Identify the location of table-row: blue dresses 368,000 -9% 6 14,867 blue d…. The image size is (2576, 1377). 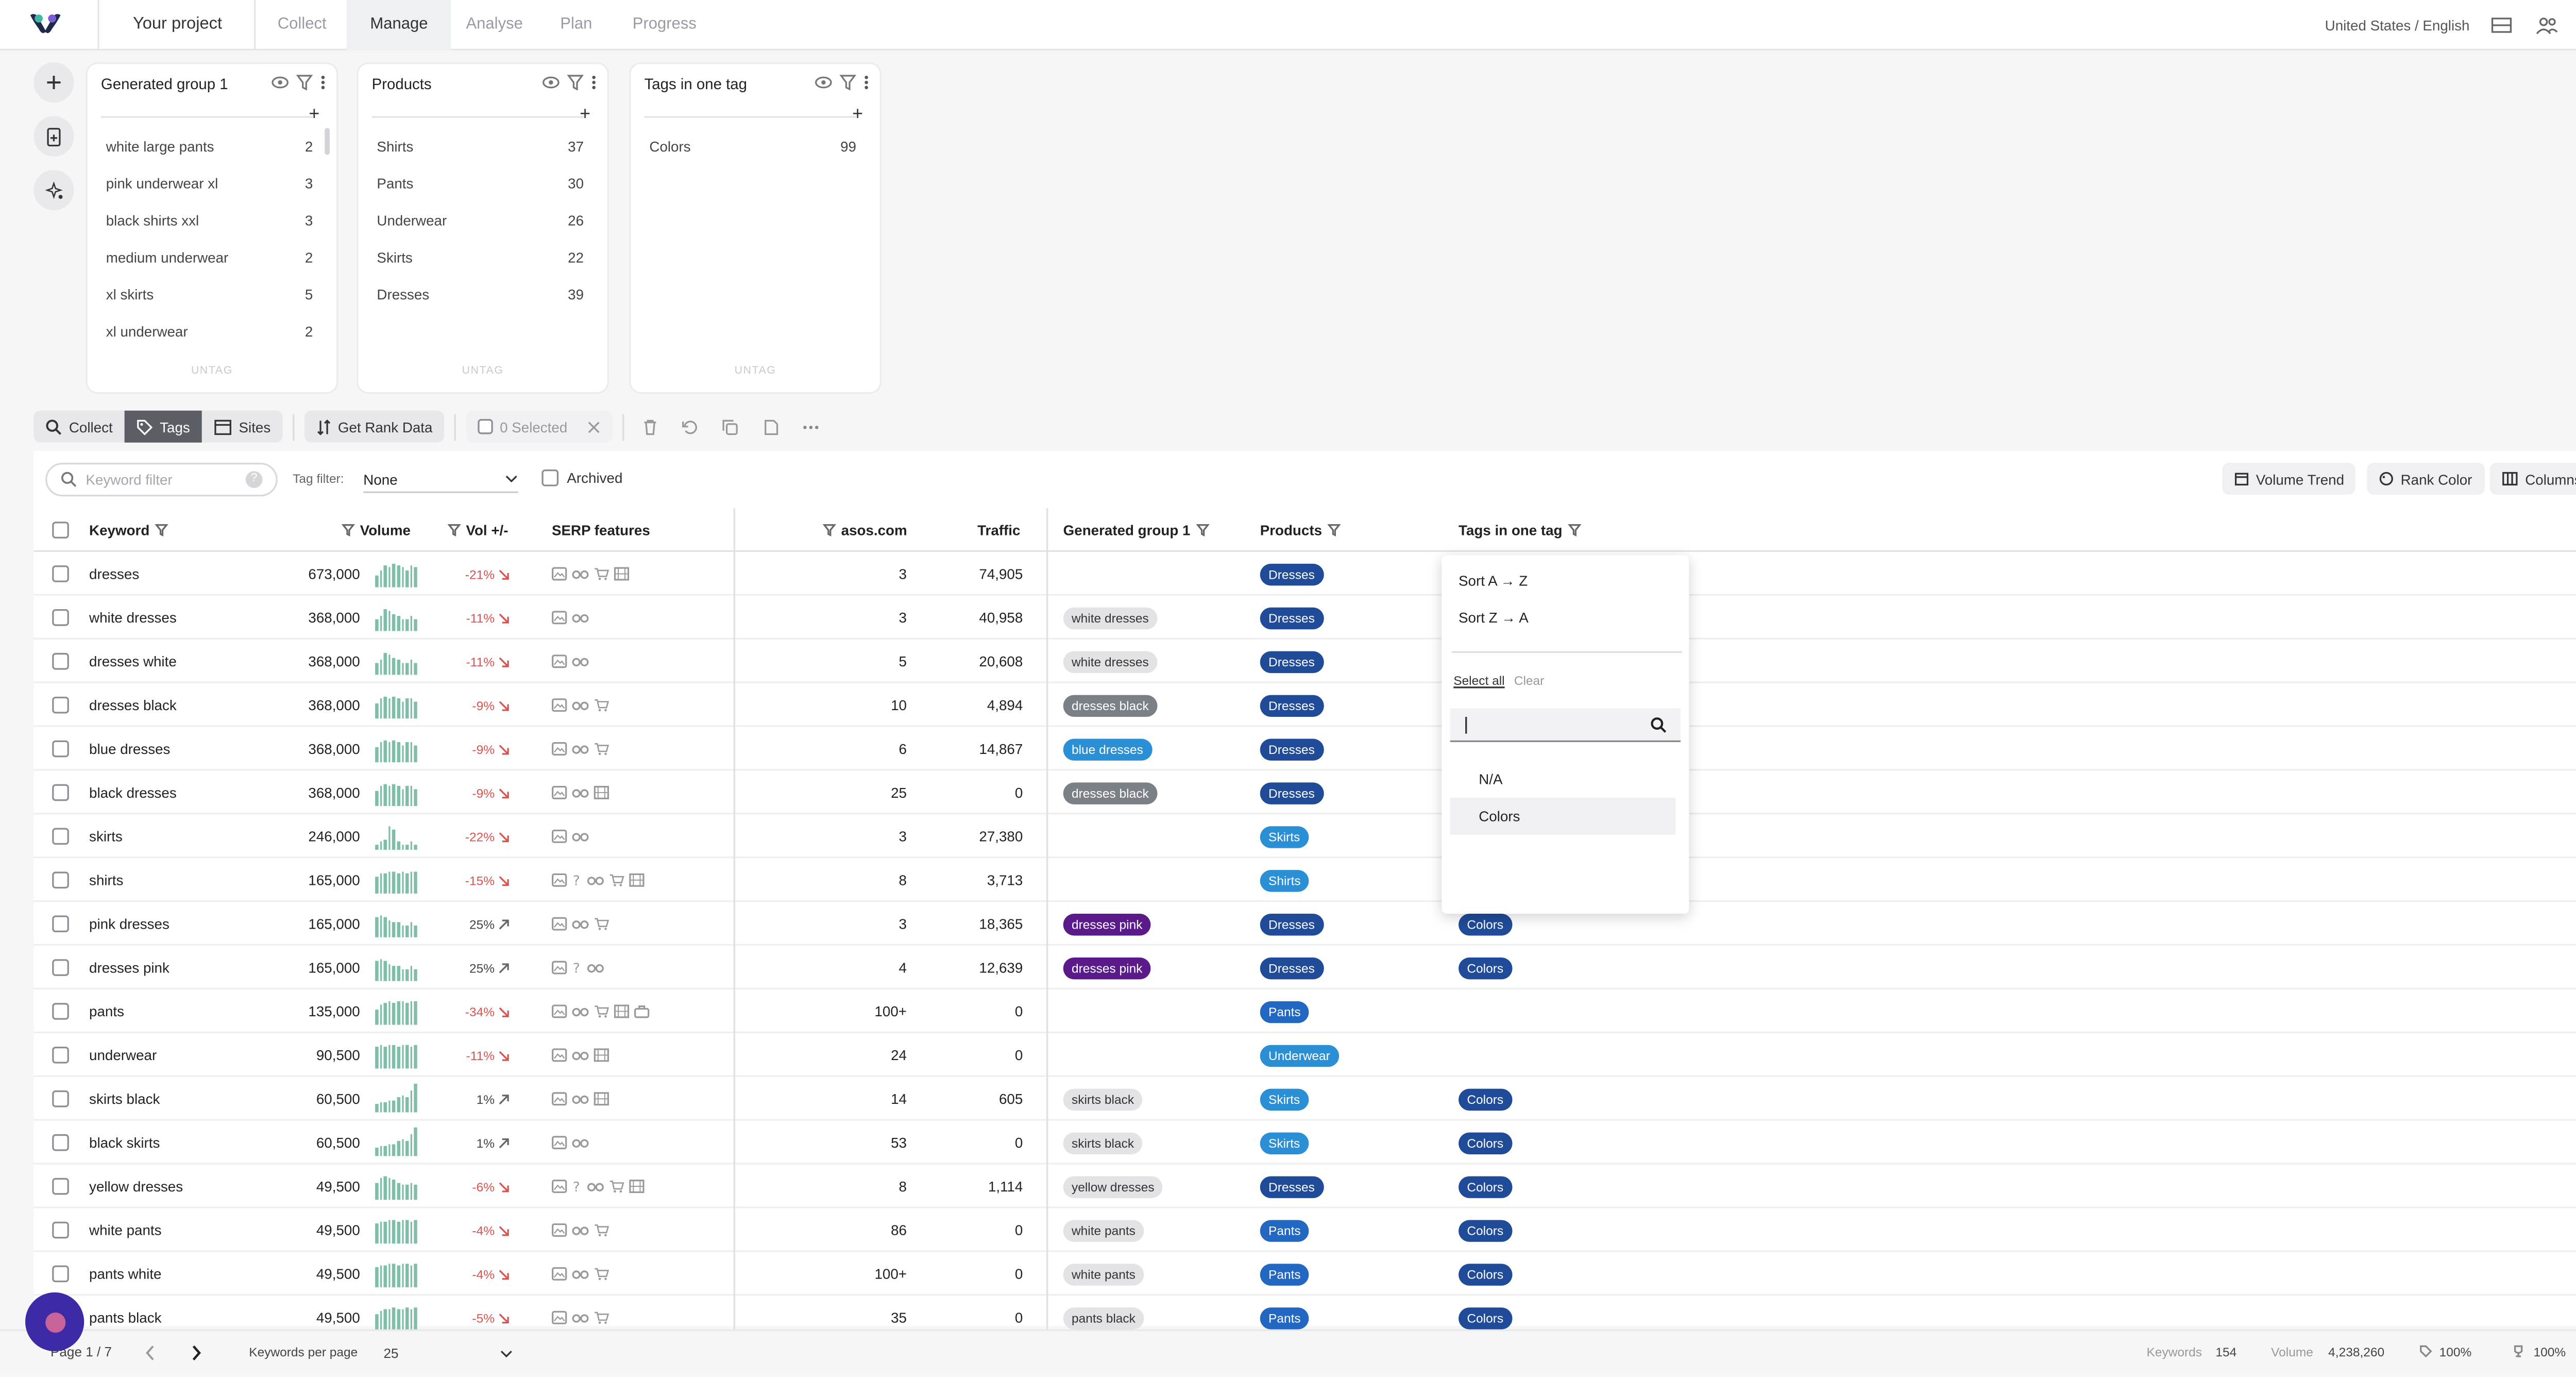
(1304, 749).